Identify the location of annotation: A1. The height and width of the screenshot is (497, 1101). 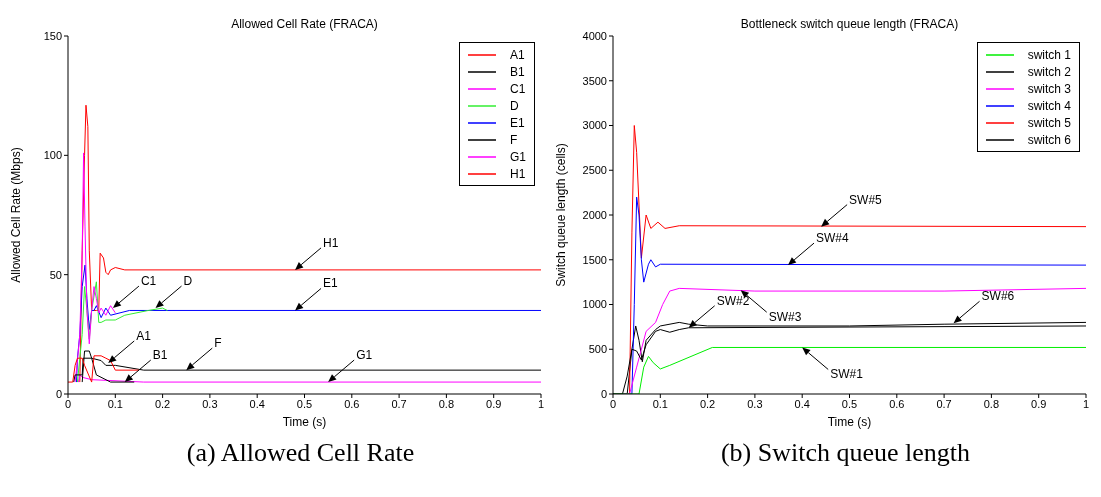
(144, 335).